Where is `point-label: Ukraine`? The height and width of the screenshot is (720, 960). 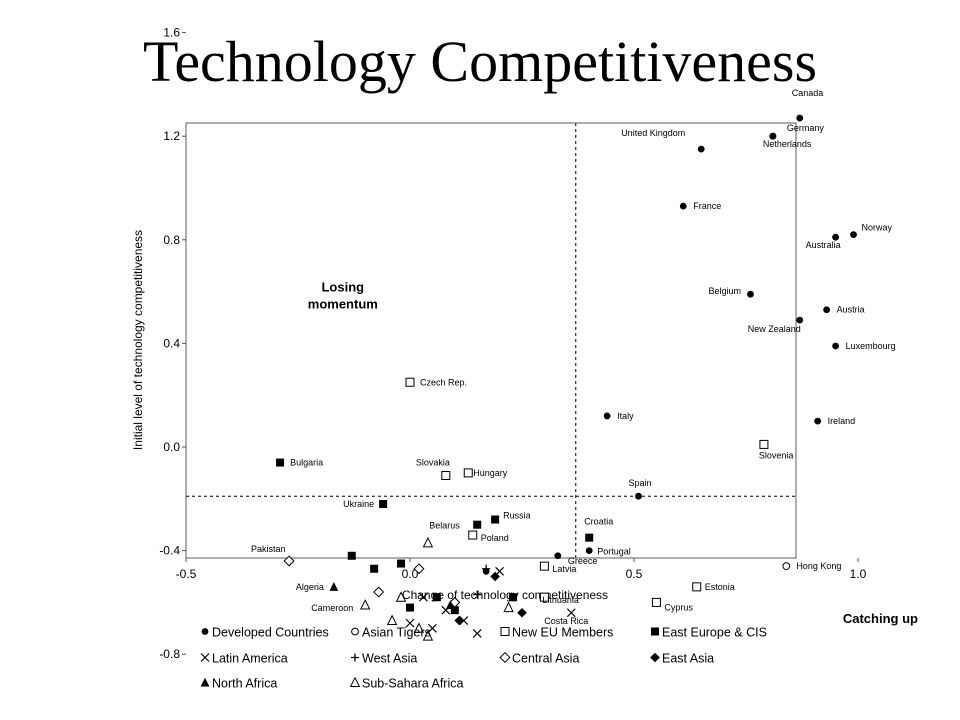
point-label: Ukraine is located at coordinates (358, 504).